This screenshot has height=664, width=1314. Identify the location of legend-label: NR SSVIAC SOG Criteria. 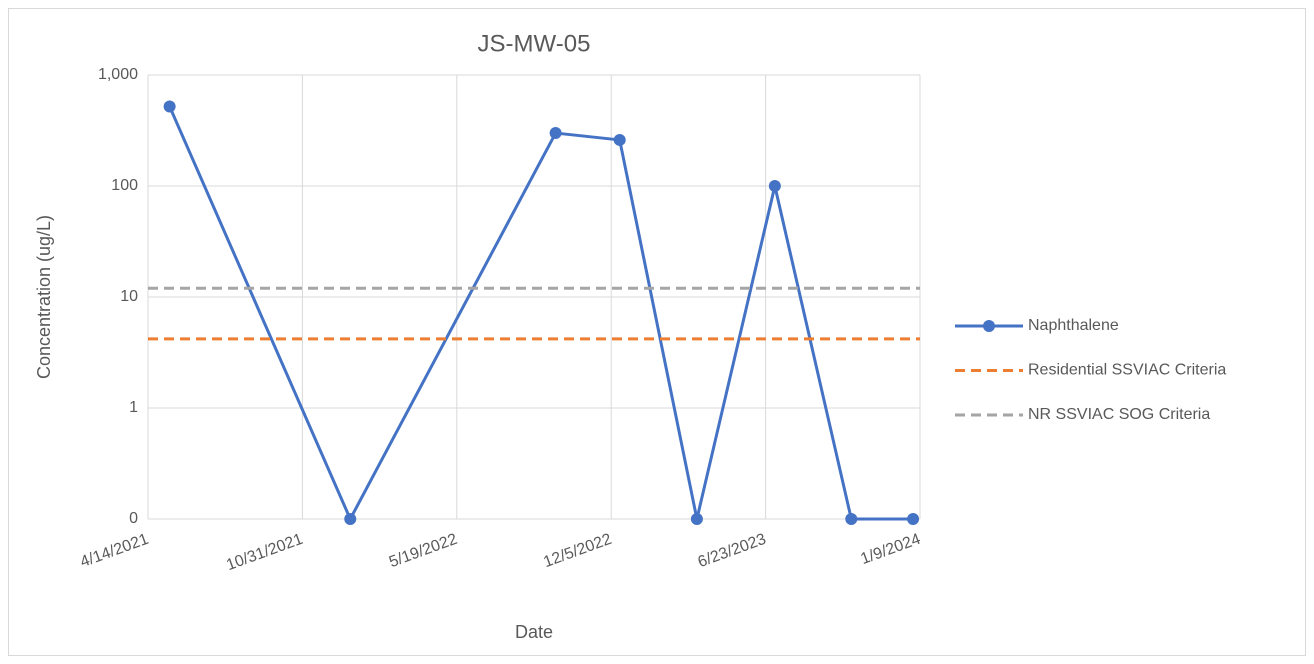
(1119, 414).